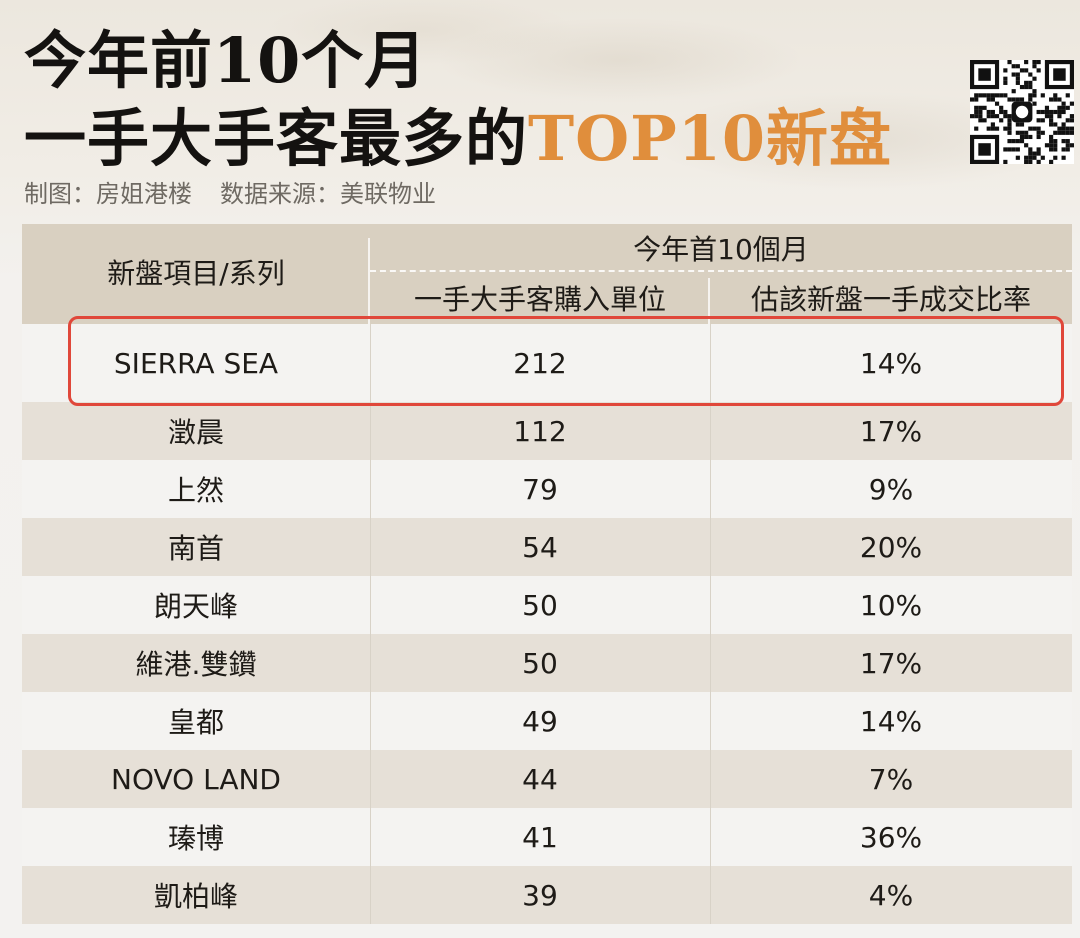 Image resolution: width=1080 pixels, height=938 pixels. What do you see at coordinates (891, 547) in the screenshot?
I see `transaction-ratio-cell: 20%` at bounding box center [891, 547].